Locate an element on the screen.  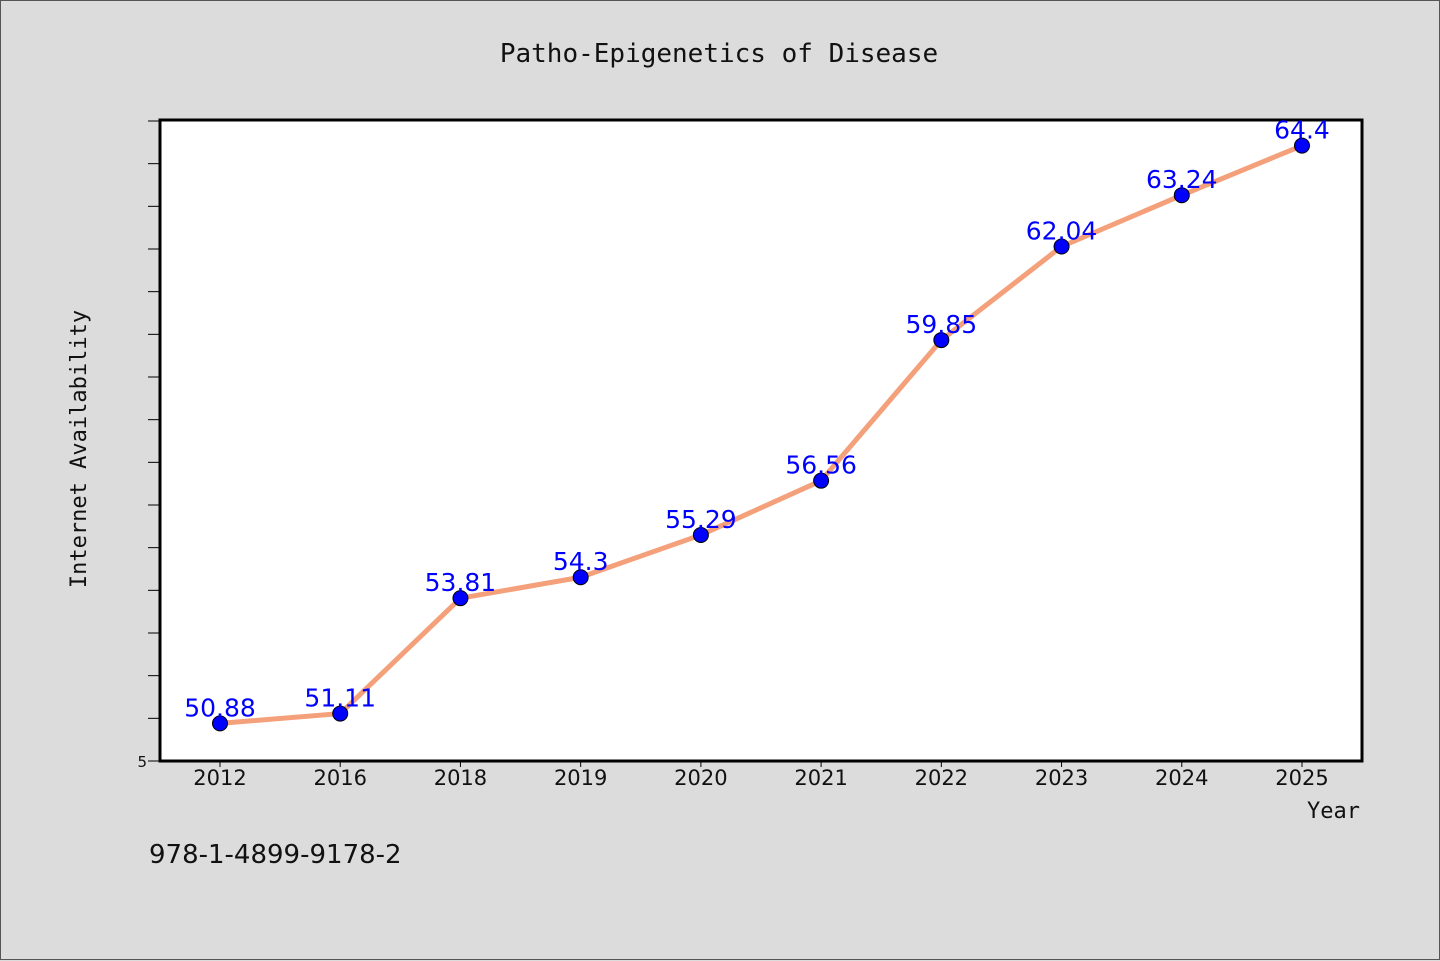
data-label: 62.04 is located at coordinates (1062, 230).